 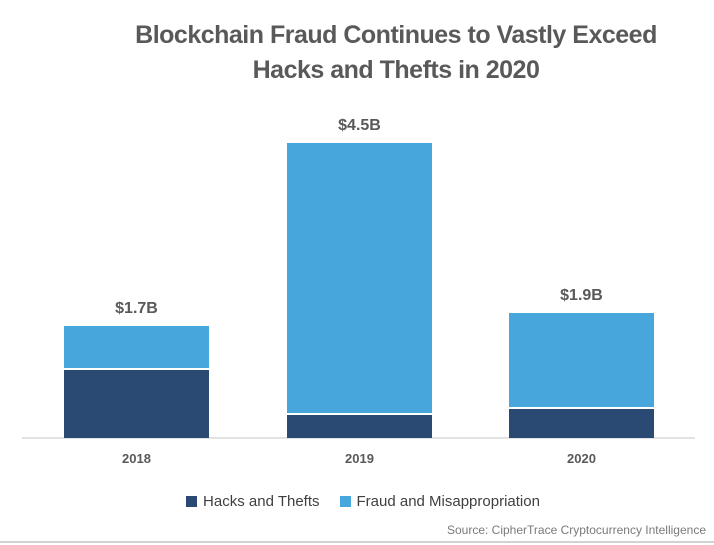 I want to click on legend-label-fraud: Fraud and Misappropriation, so click(x=448, y=501).